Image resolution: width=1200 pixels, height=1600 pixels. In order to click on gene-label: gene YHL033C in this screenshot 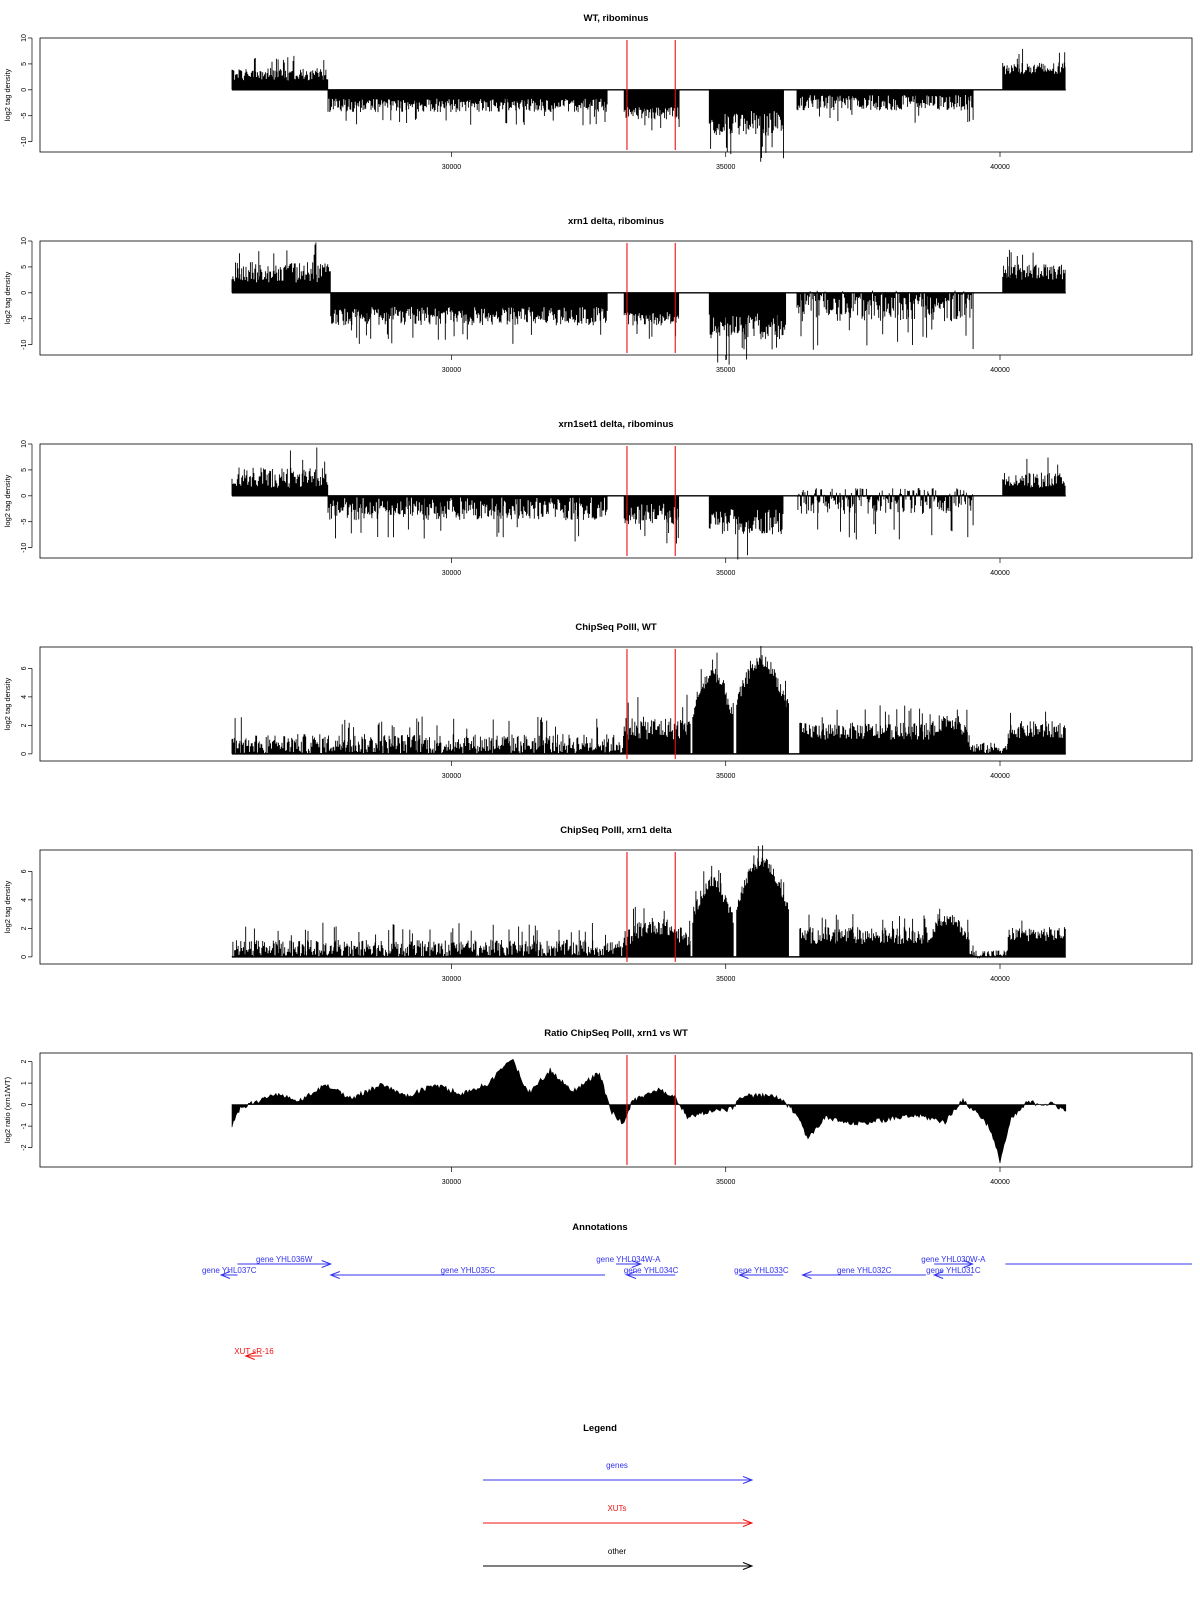, I will do `click(761, 1270)`.